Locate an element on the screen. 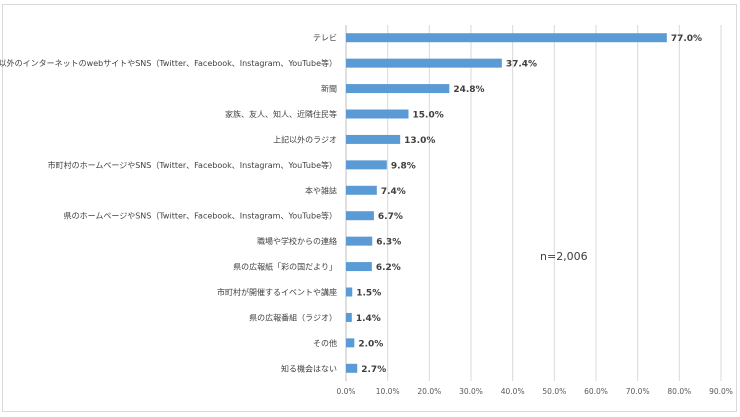 The height and width of the screenshot is (417, 740). value-label: 13.0% is located at coordinates (419, 141).